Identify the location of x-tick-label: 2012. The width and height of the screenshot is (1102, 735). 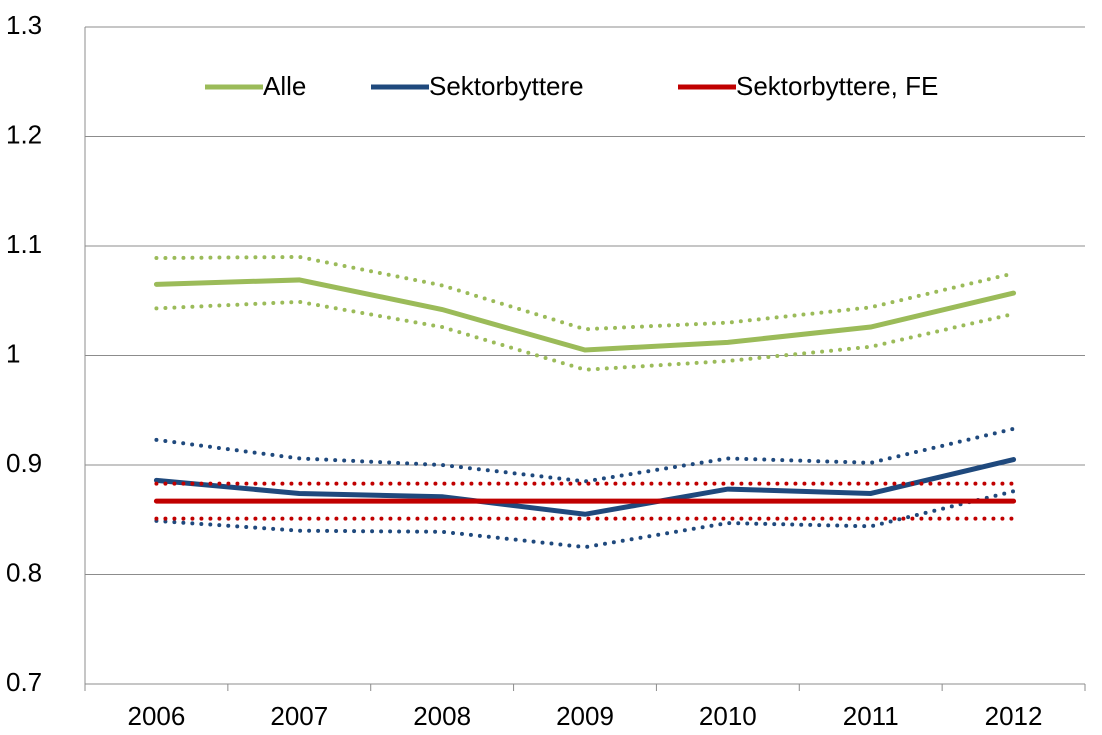
(1014, 716).